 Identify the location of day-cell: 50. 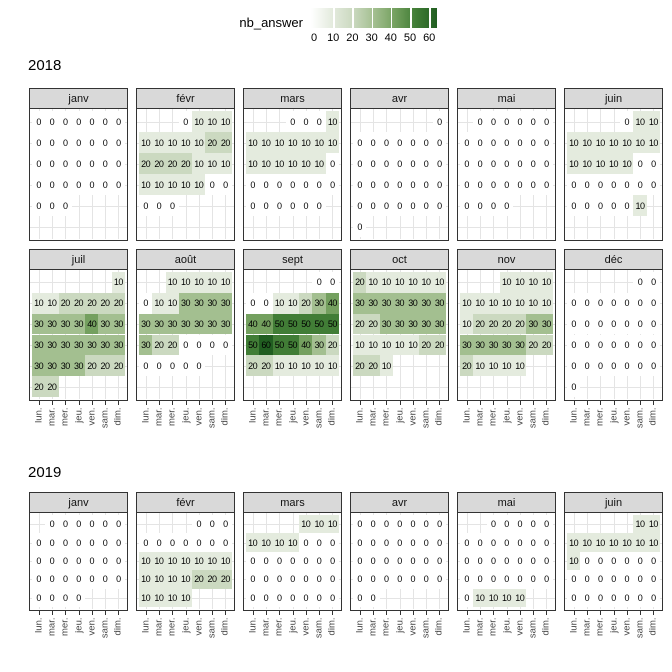
(292, 324).